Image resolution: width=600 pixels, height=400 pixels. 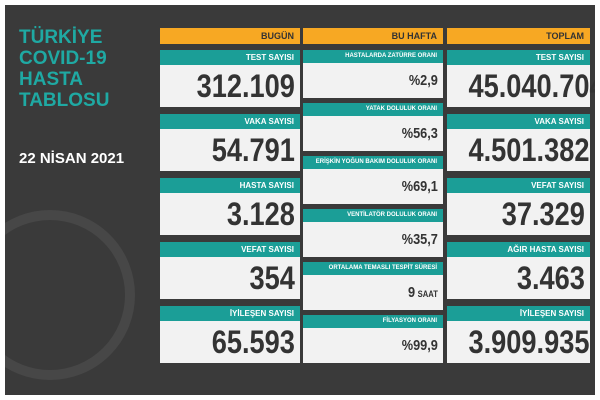 I want to click on stat-label: AĞIR HASTA SAYISI, so click(x=518, y=249).